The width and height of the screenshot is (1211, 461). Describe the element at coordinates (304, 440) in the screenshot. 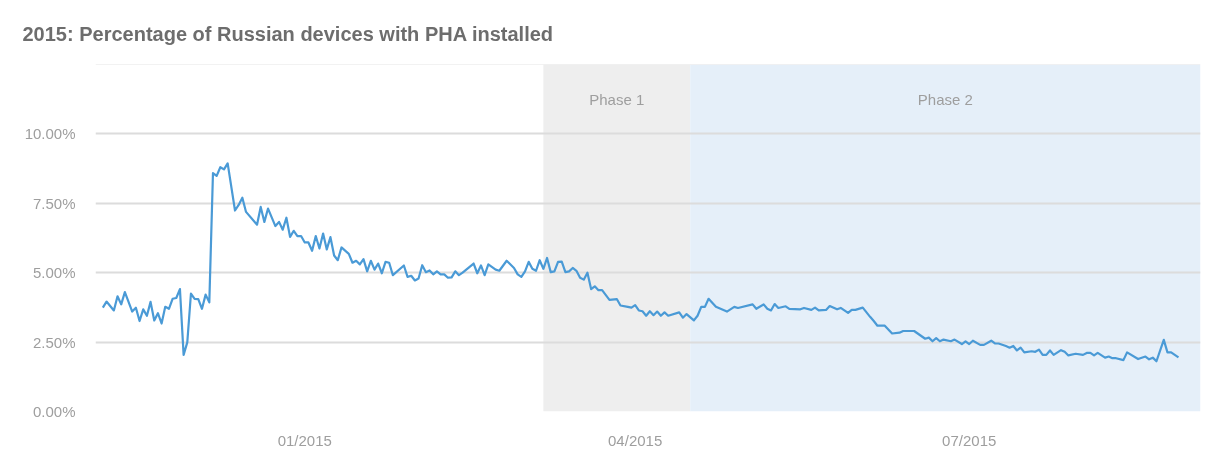

I see `x-tick-label: 01/2015` at that location.